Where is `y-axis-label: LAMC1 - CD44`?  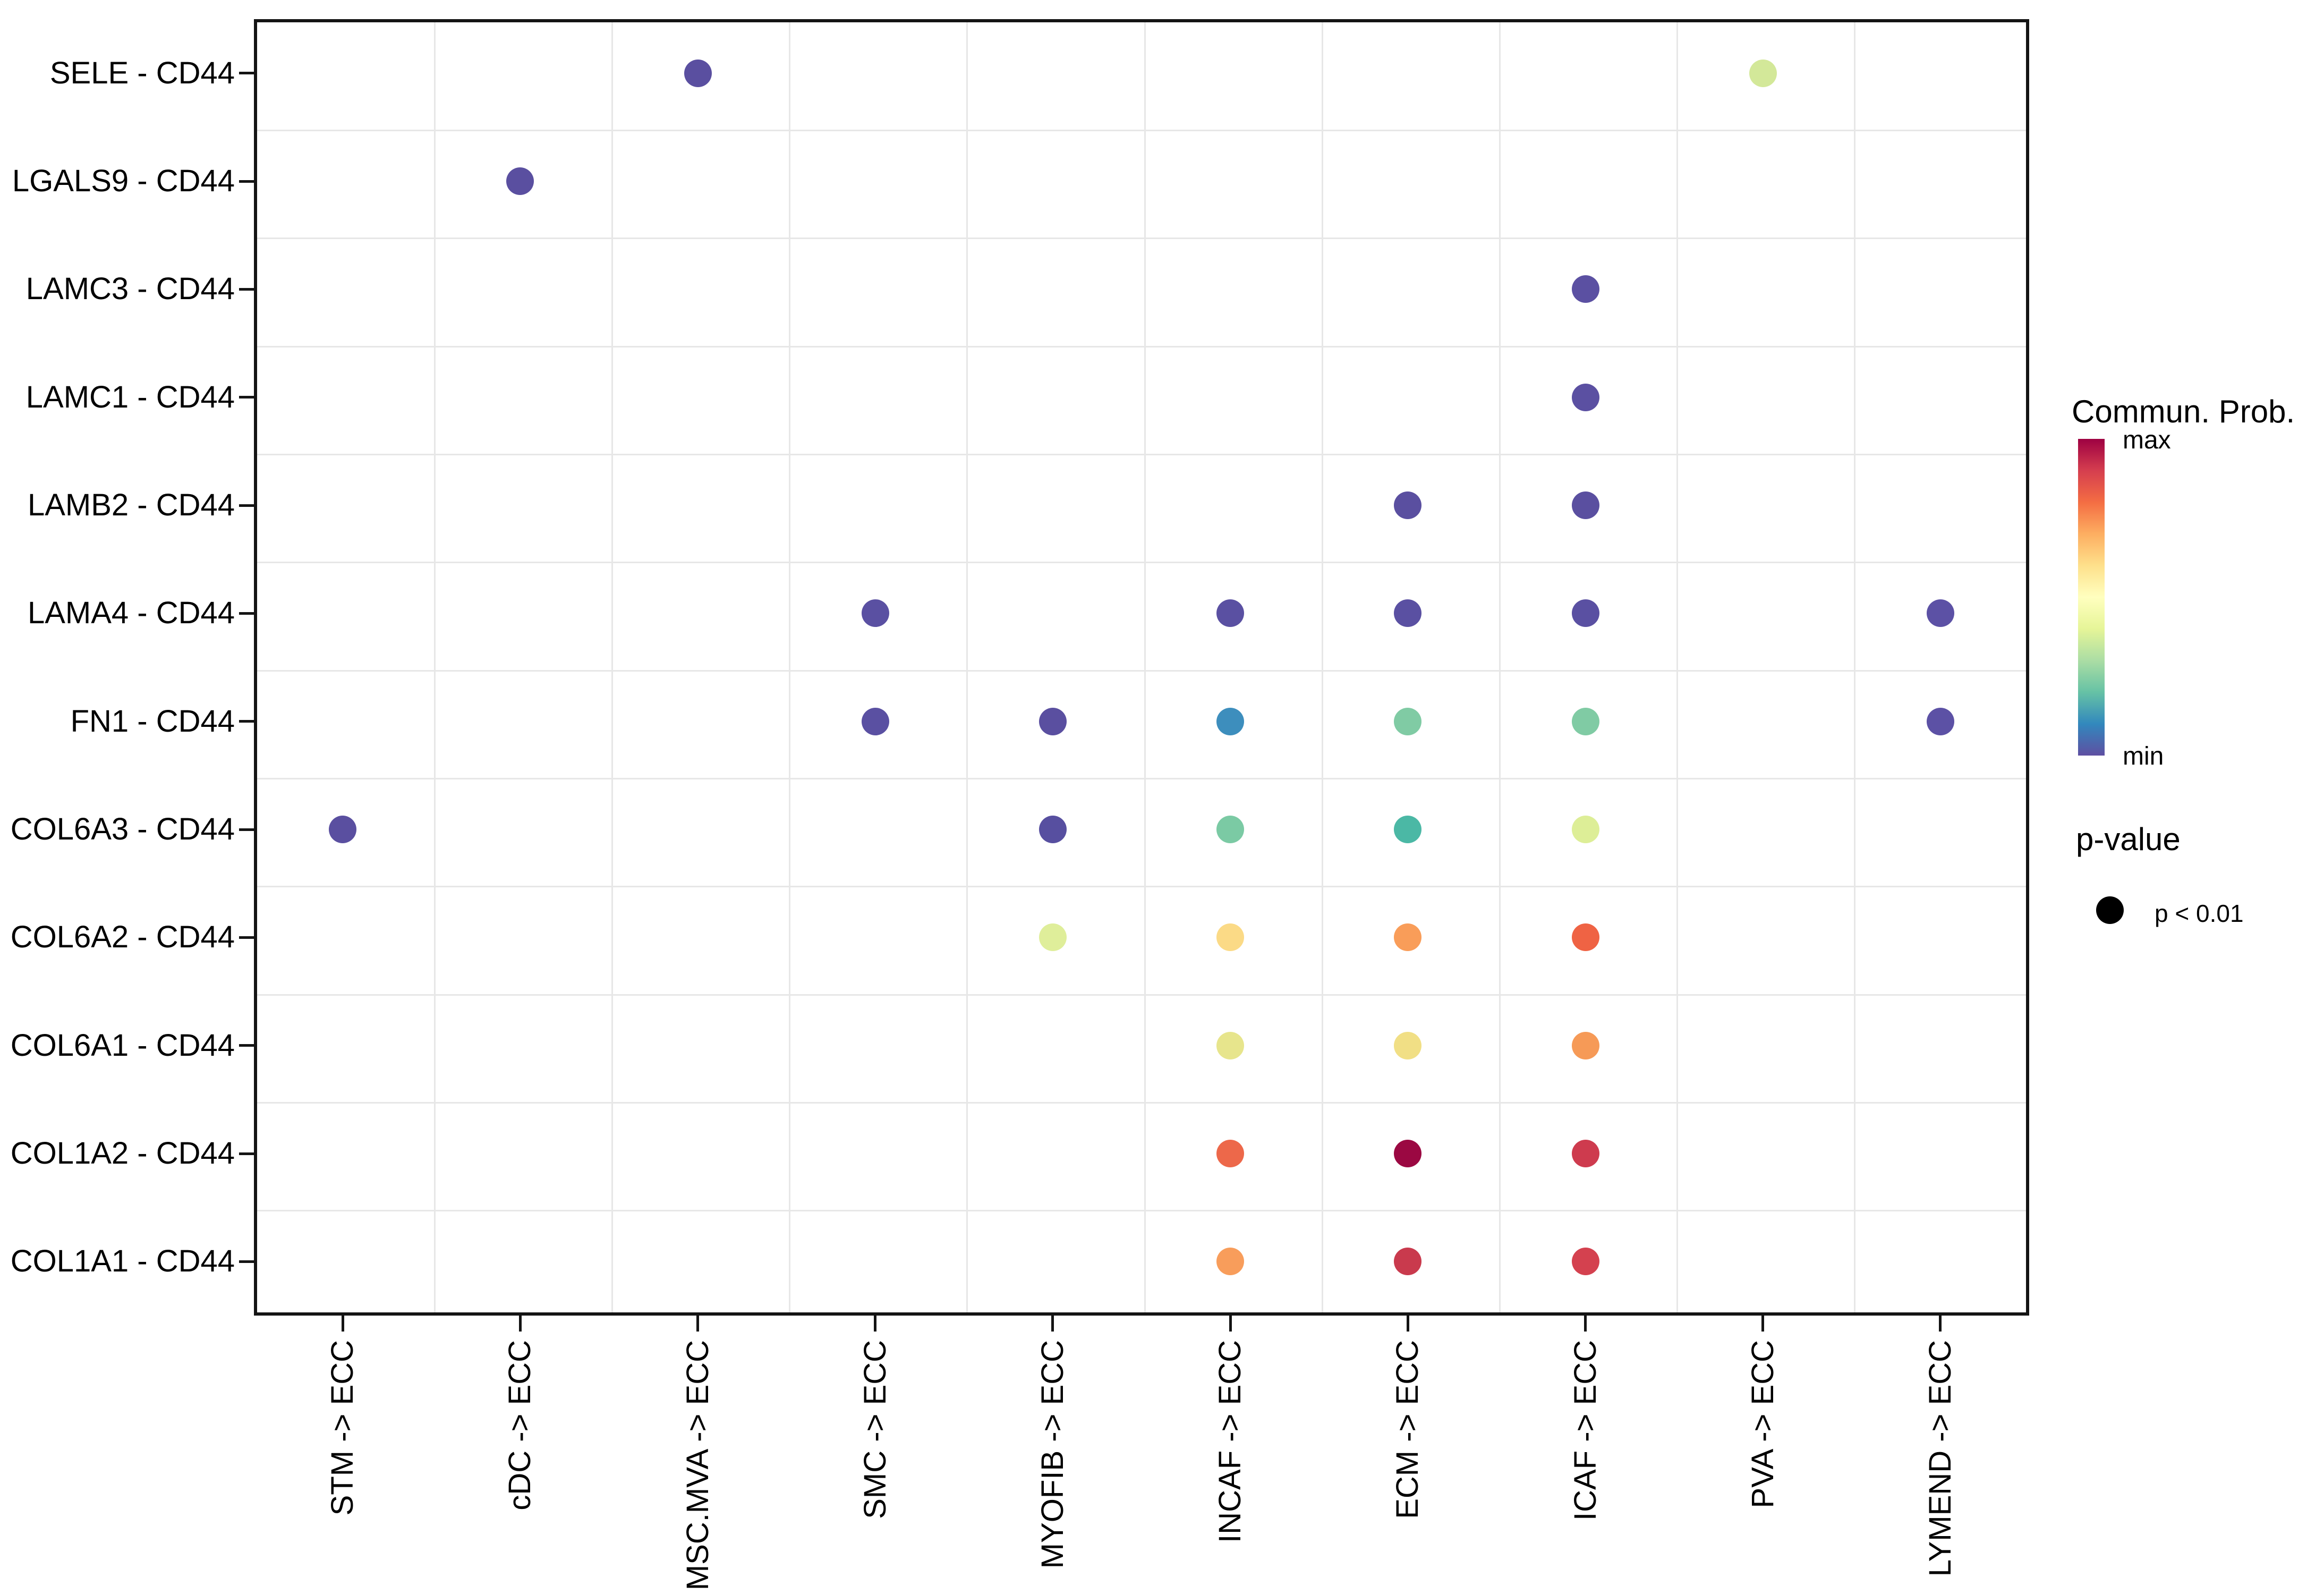
y-axis-label: LAMC1 - CD44 is located at coordinates (130, 396).